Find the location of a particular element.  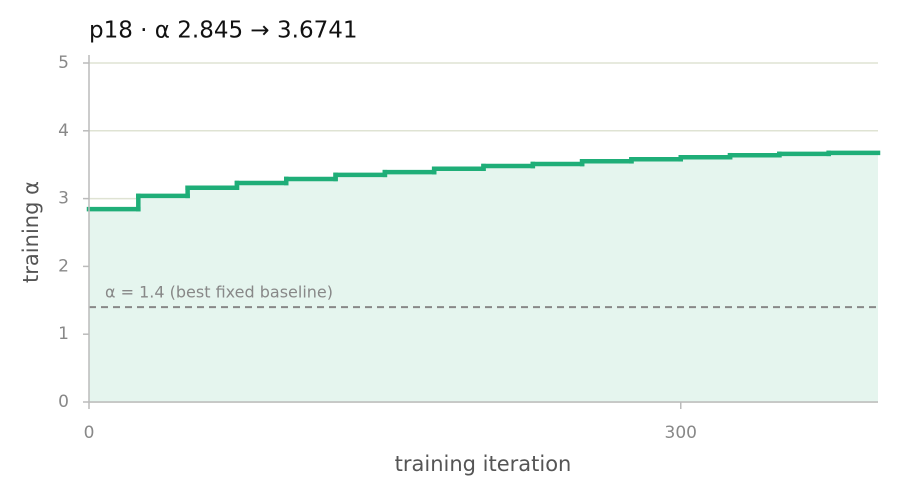

x-axis-label: training iteration is located at coordinates (483, 464).